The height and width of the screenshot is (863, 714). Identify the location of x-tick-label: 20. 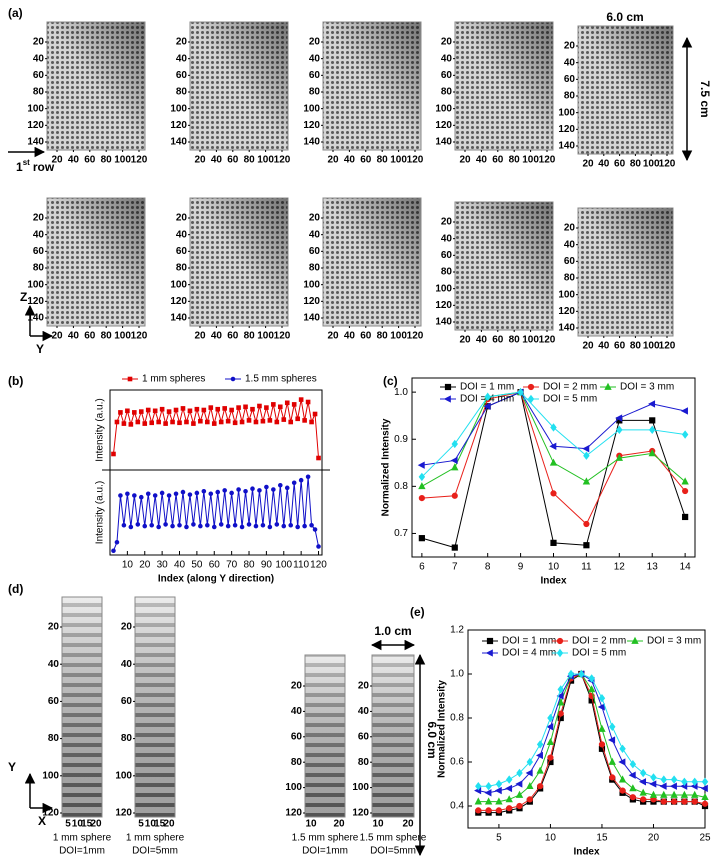
(57, 160).